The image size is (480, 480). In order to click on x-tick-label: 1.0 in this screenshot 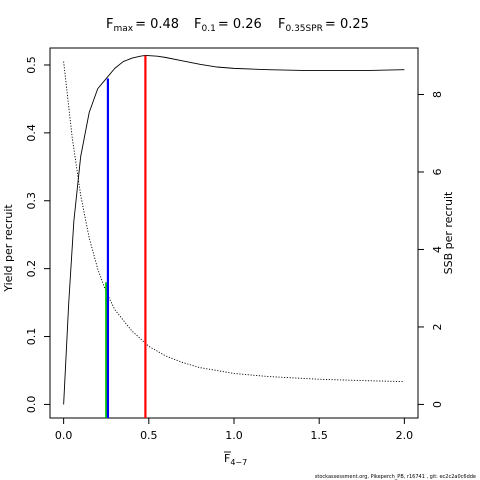, I will do `click(234, 435)`.